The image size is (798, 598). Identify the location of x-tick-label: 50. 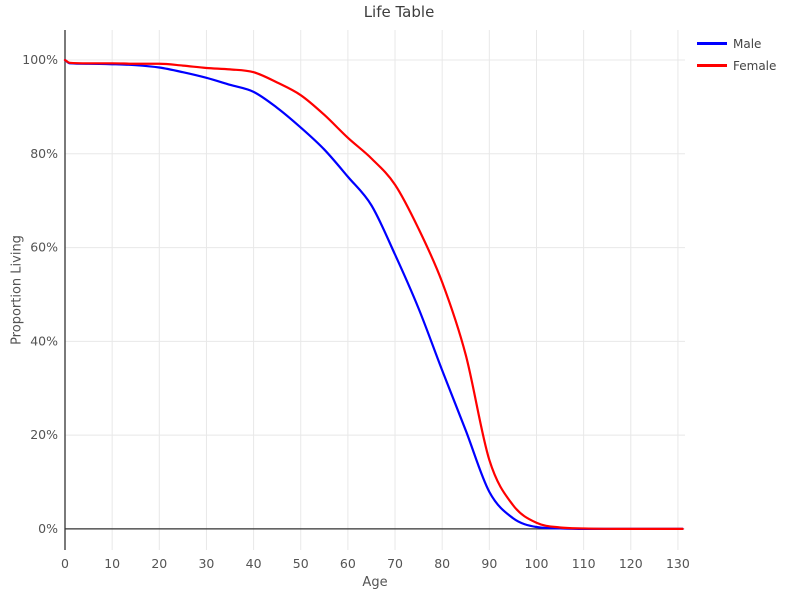
(301, 563).